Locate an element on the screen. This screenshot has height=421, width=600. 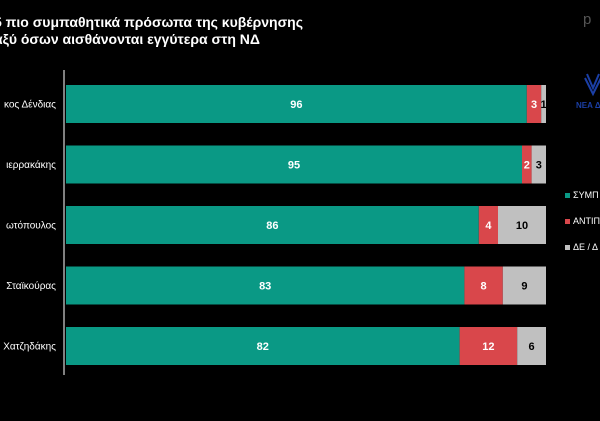
data-label: 83 is located at coordinates (265, 287).